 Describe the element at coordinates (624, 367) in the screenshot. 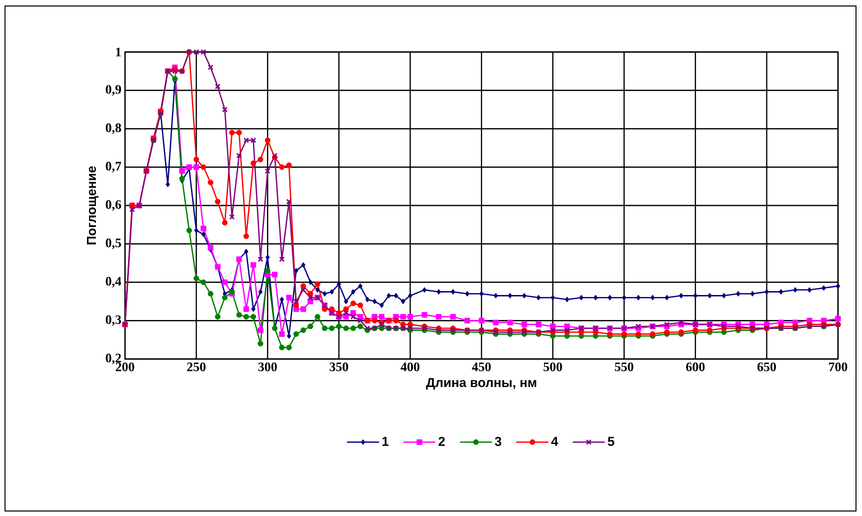

I see `x-tick-label: 550` at that location.